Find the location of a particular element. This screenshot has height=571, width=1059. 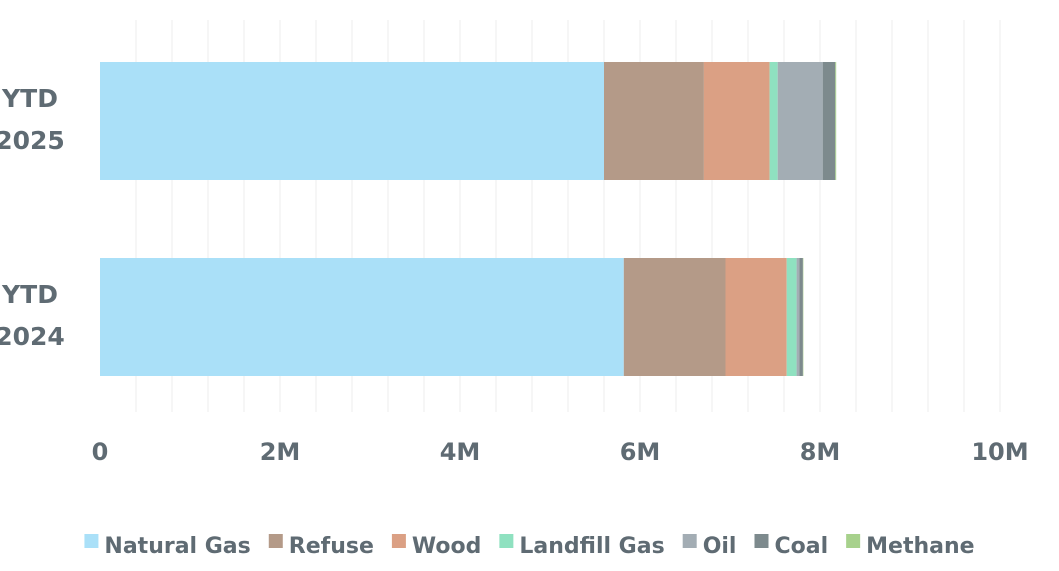

x-tick-label: 2M is located at coordinates (280, 452).